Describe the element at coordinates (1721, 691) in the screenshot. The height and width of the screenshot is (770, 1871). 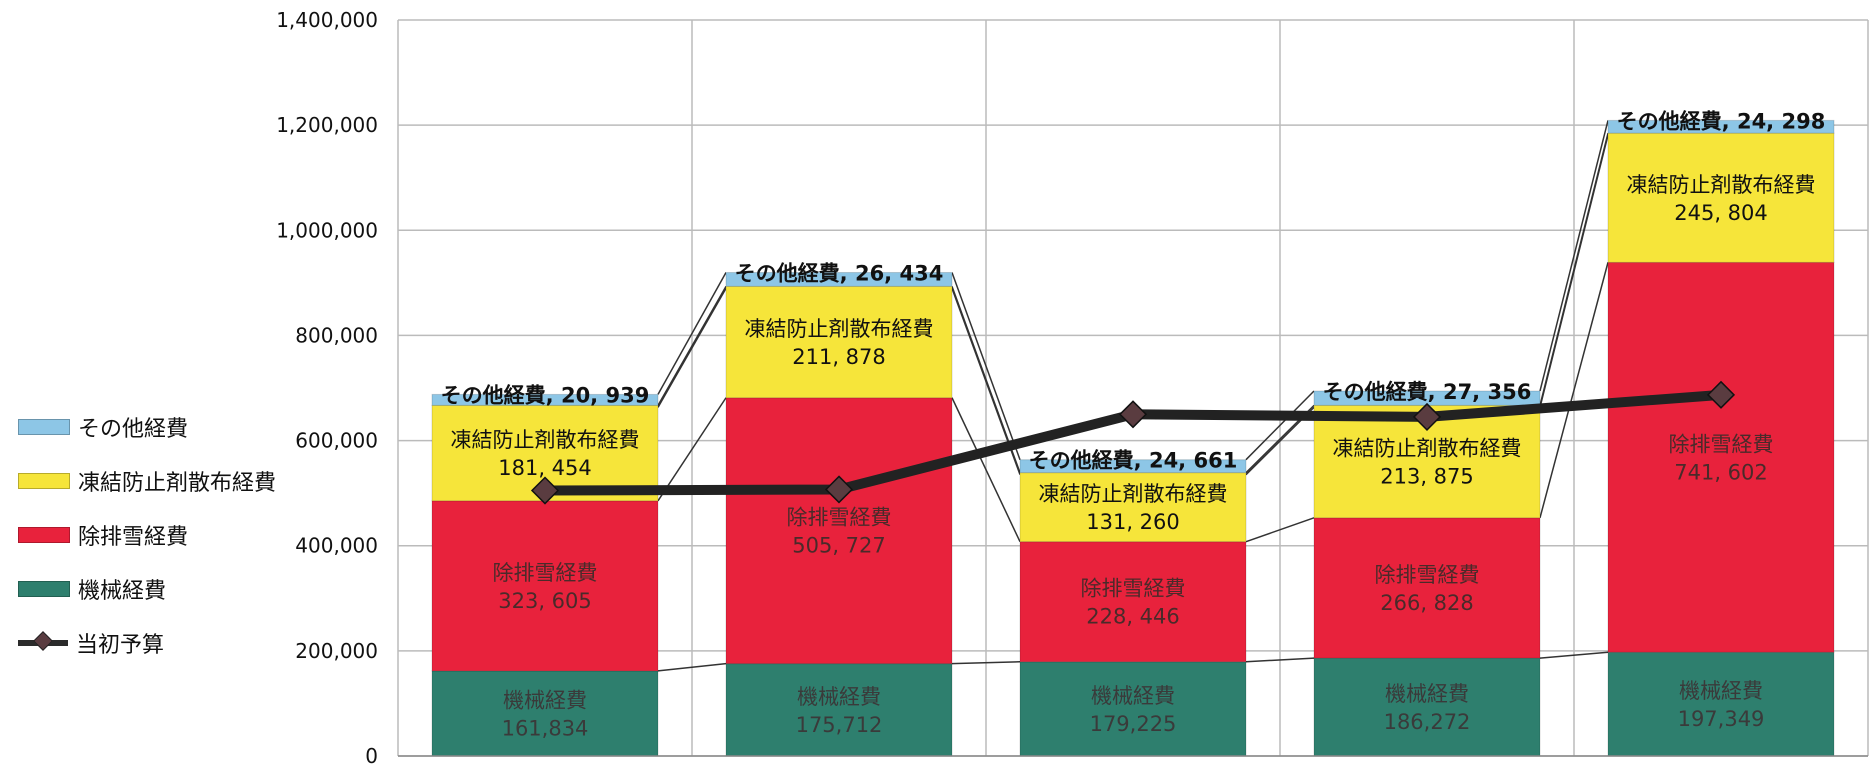
I see `bar-label-name-machinery-4: 機械経費` at that location.